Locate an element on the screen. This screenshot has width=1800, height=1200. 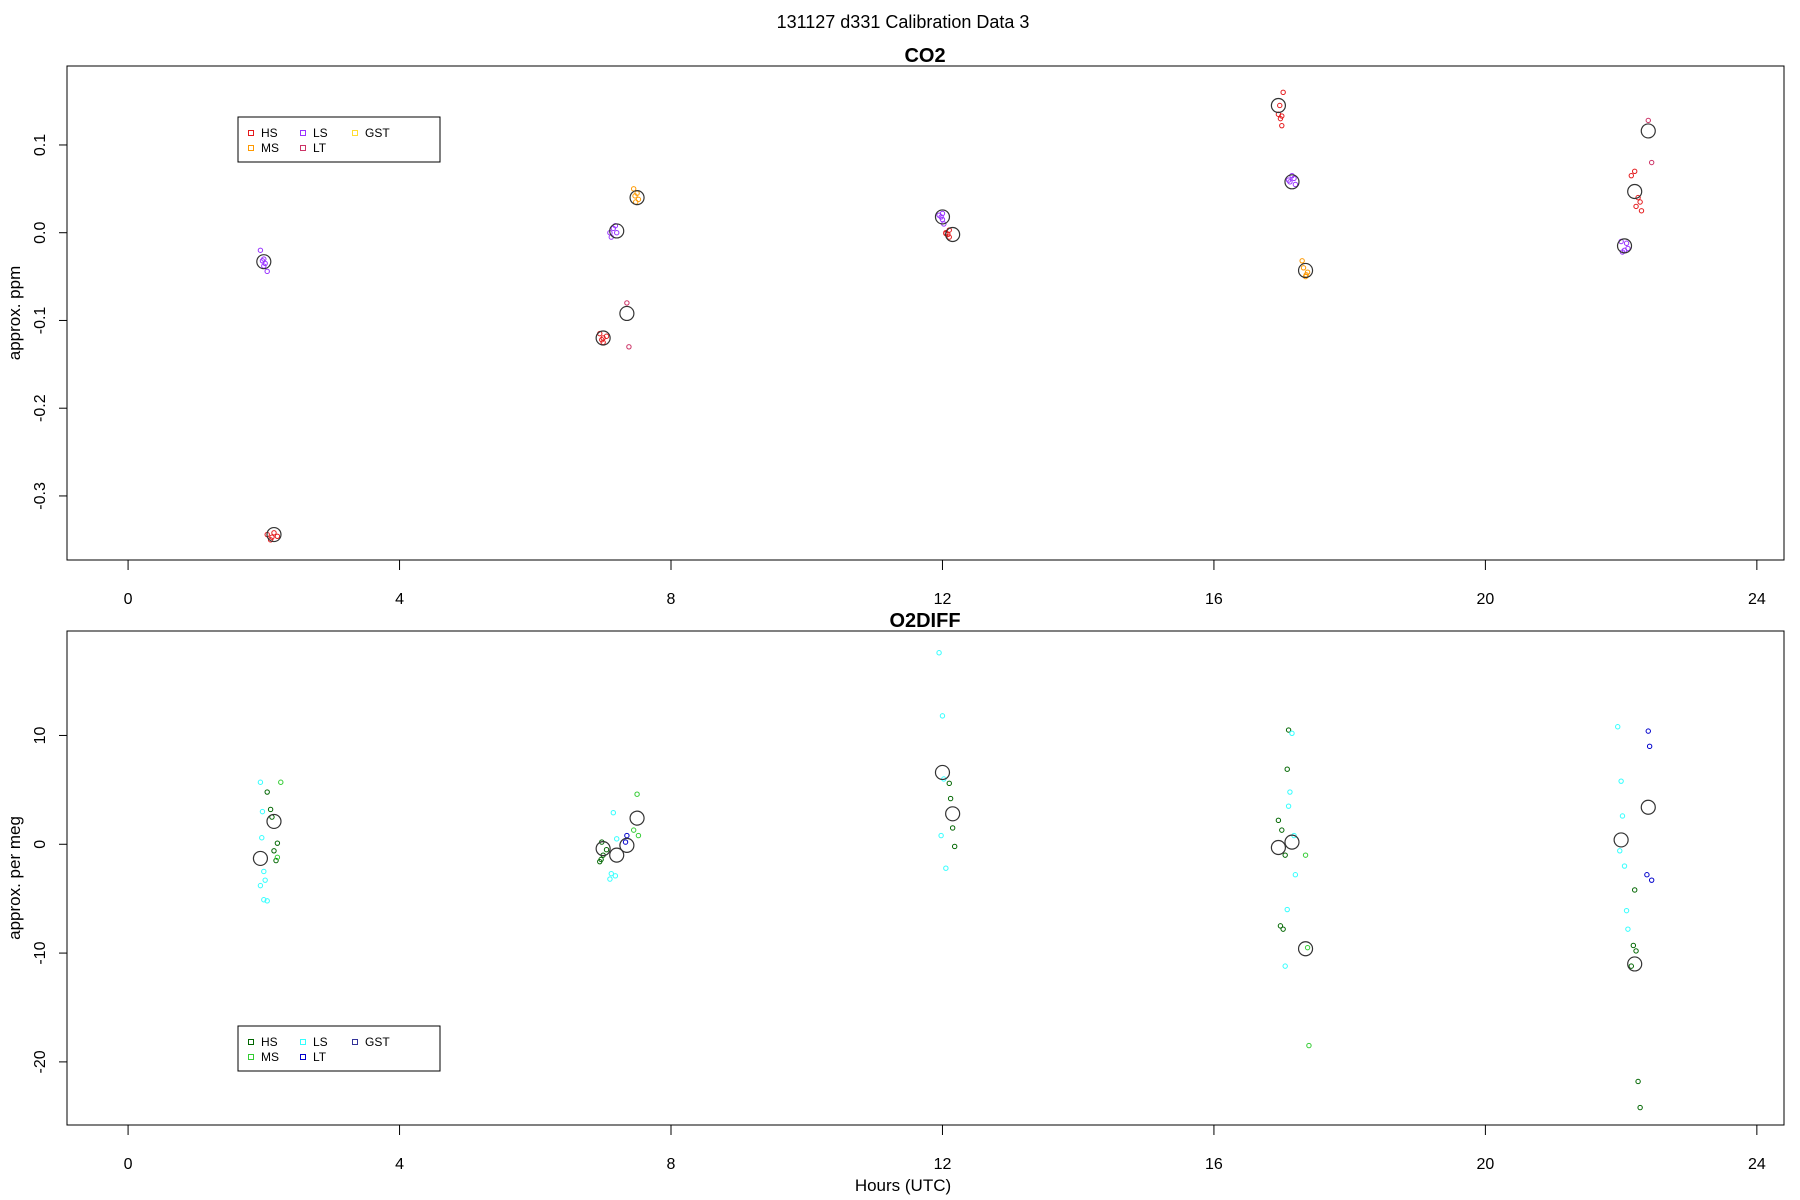
o2diff-x-tick-label: 24 is located at coordinates (1757, 1164).